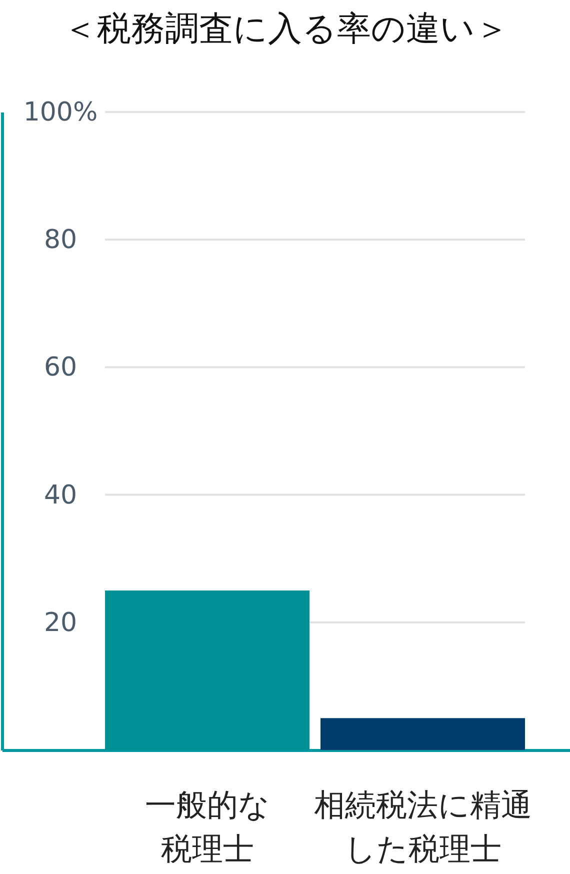  I want to click on chart-title: ＜税務調査に入る率の違い＞, so click(286, 29).